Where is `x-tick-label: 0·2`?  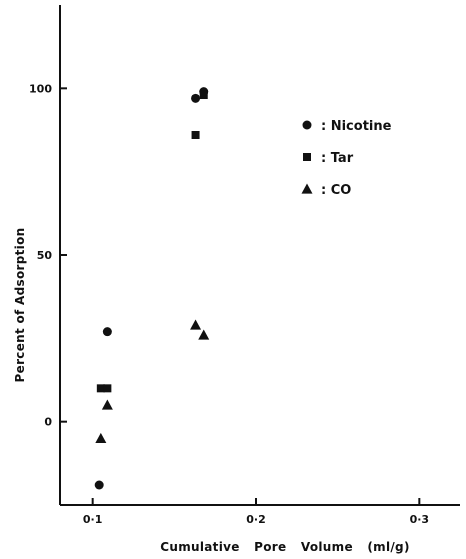
x-tick-label: 0·2 is located at coordinates (256, 519).